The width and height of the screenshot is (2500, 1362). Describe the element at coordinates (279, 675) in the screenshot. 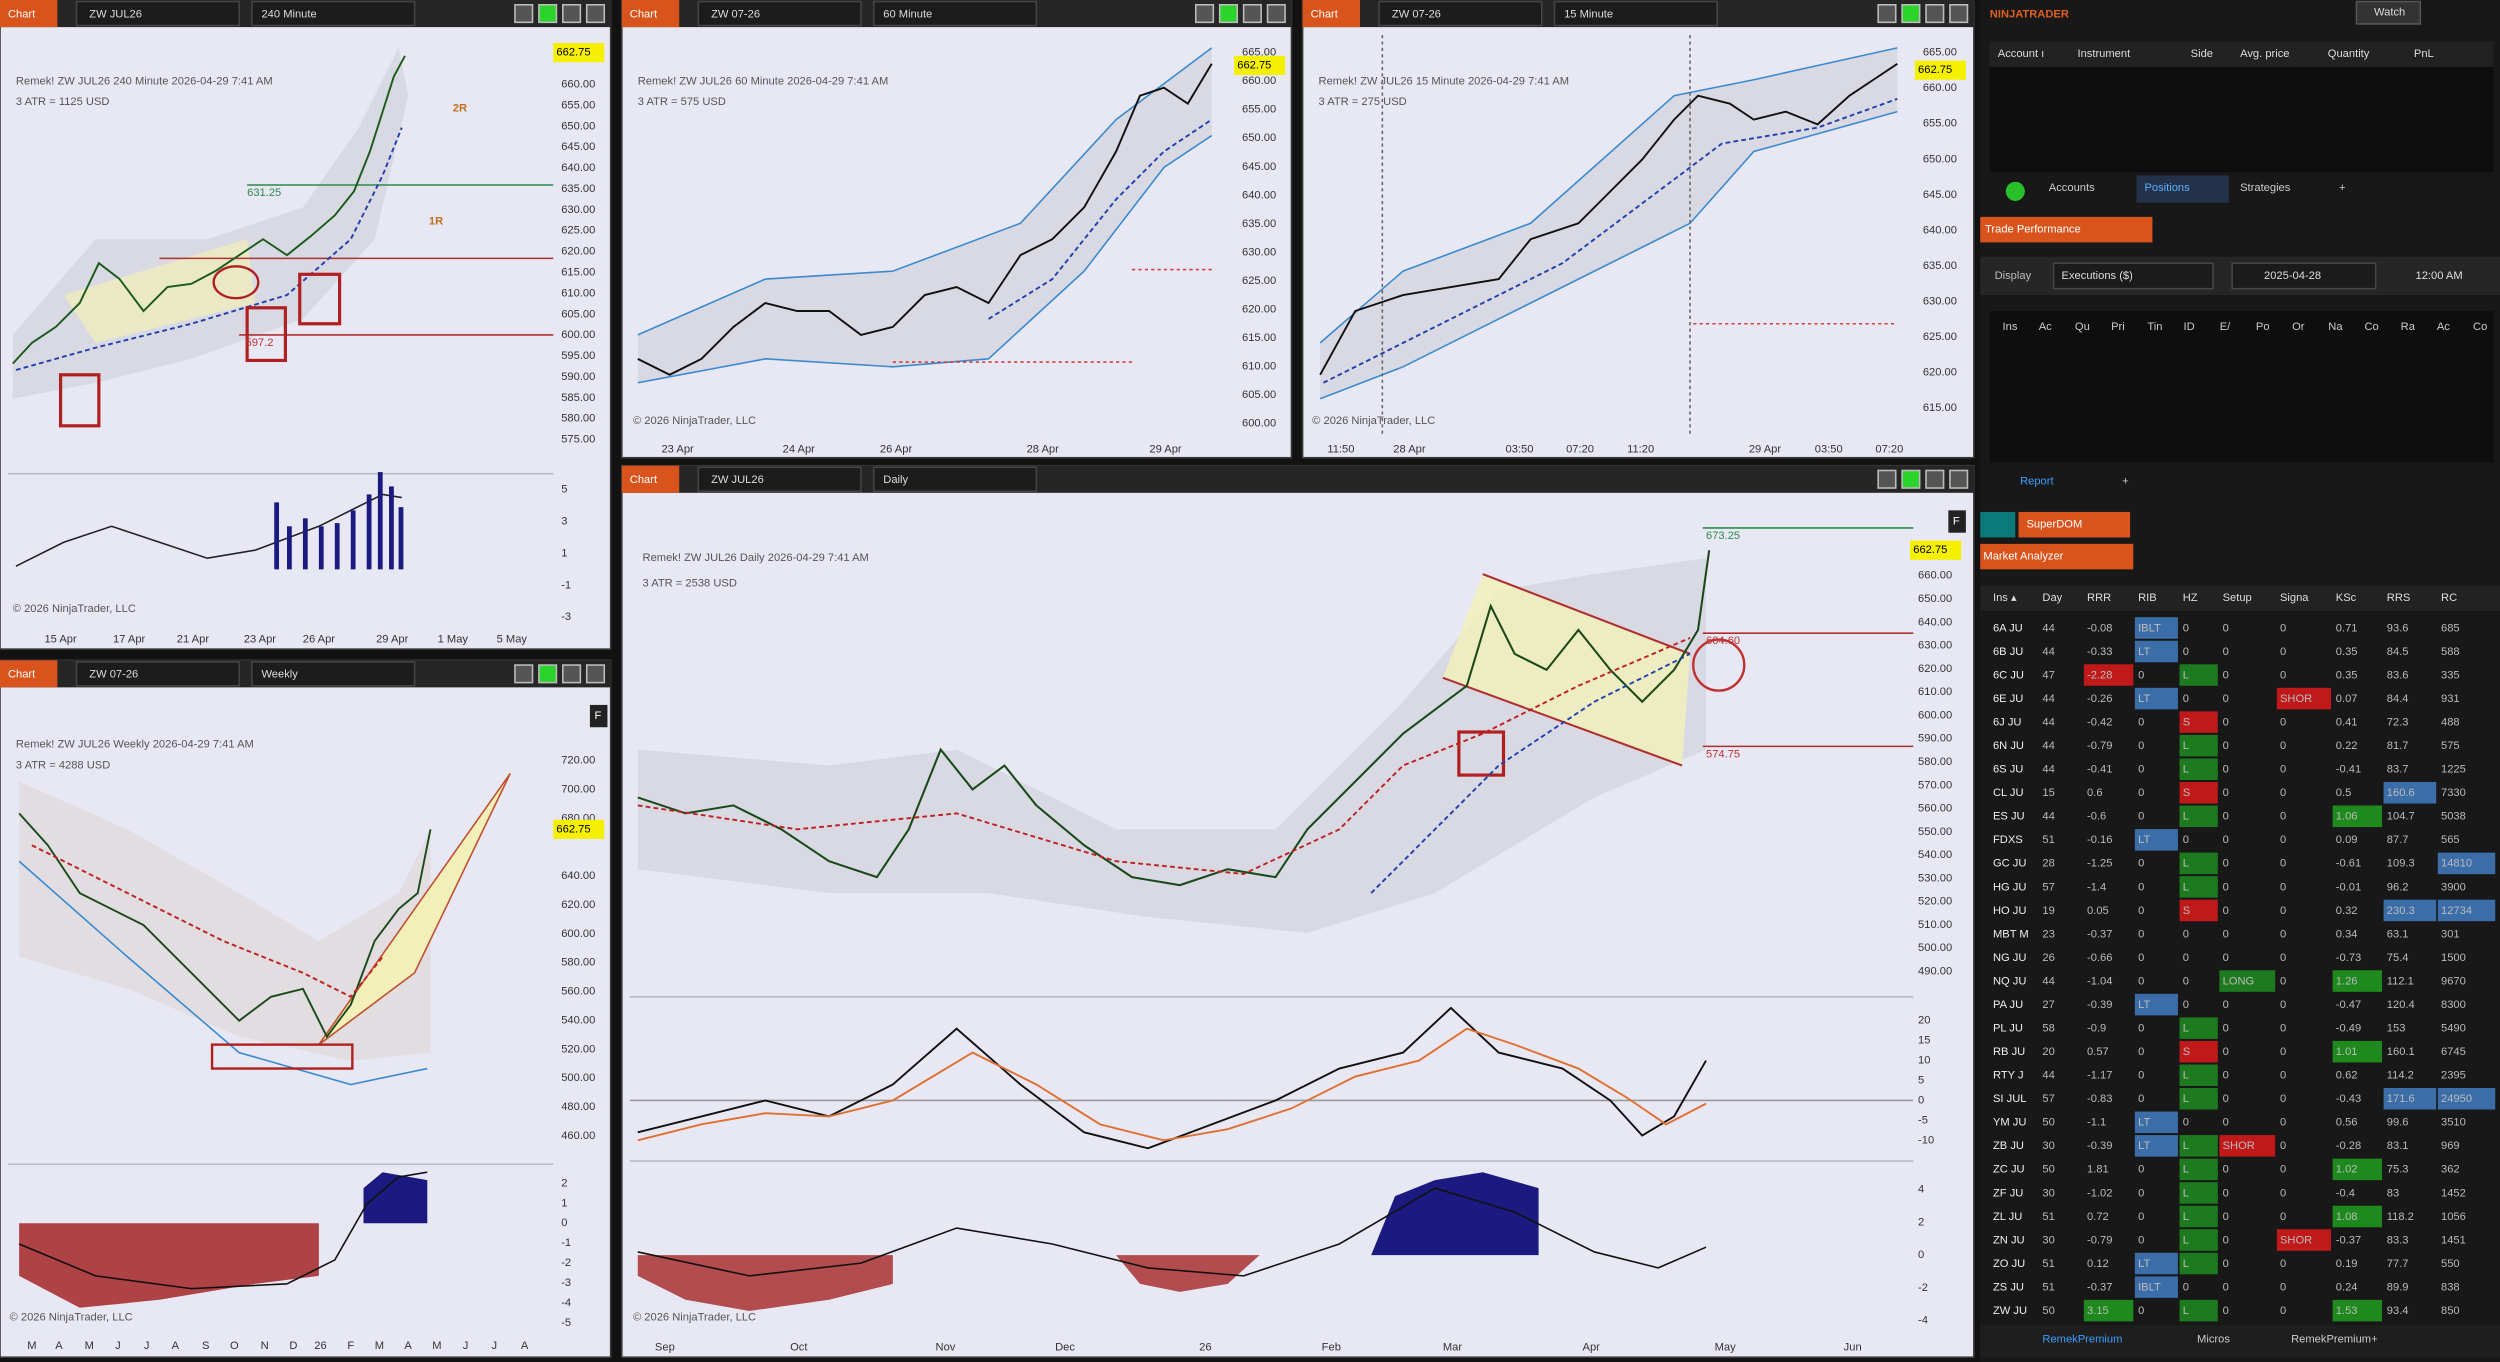

I see `interval-name: Weekly` at that location.